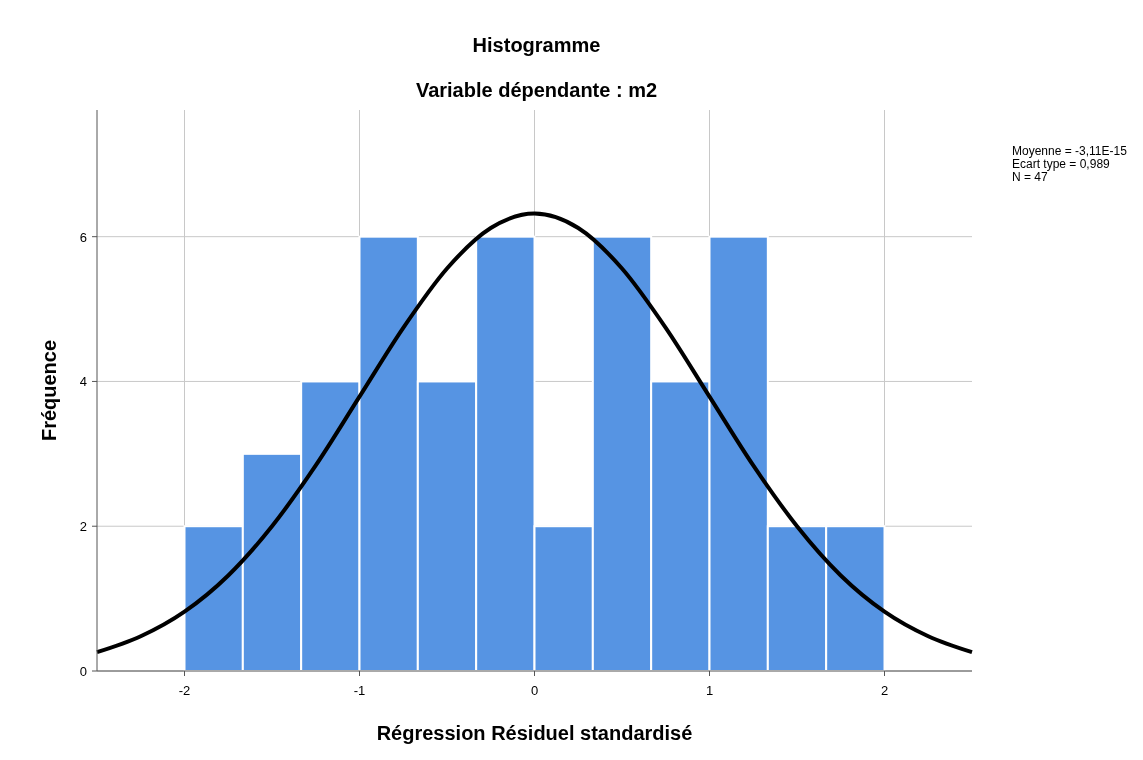 The height and width of the screenshot is (760, 1143). I want to click on x-axis-title: Régression Résiduel standardisé, so click(534, 733).